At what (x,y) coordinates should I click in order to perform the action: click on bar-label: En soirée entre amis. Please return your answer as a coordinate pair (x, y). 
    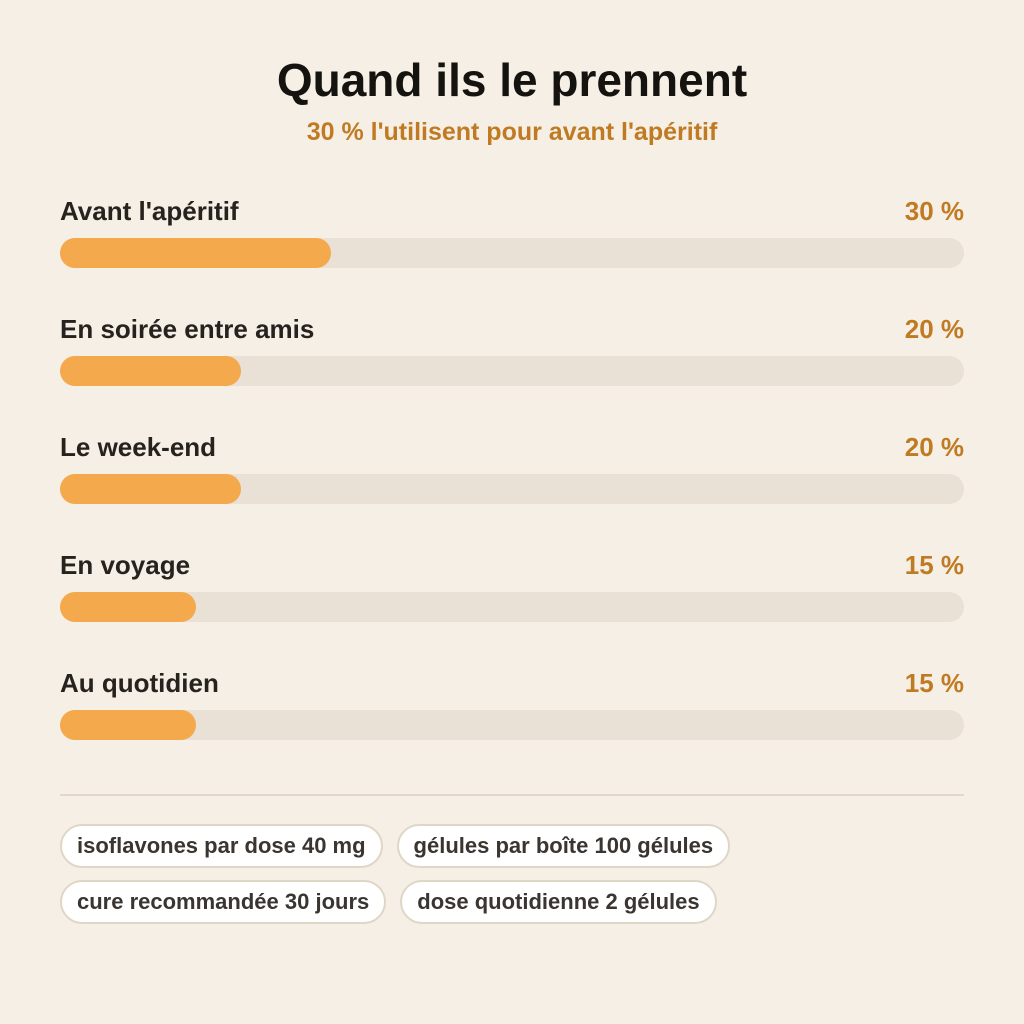
    Looking at the image, I should click on (187, 329).